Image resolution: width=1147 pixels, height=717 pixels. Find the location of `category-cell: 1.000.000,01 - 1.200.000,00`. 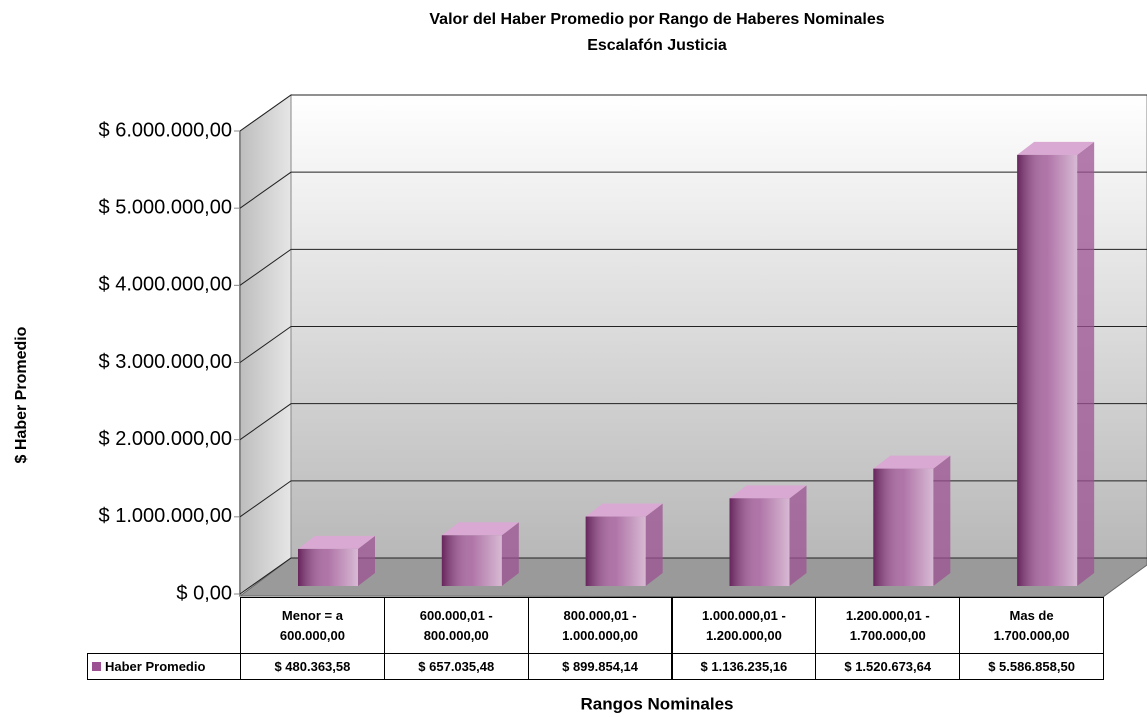

category-cell: 1.000.000,01 - 1.200.000,00 is located at coordinates (744, 625).